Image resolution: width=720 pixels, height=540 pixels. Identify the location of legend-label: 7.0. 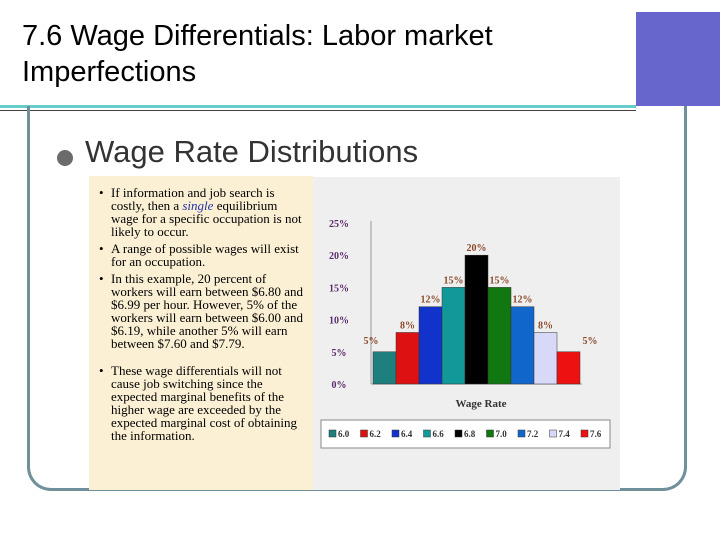
(502, 434).